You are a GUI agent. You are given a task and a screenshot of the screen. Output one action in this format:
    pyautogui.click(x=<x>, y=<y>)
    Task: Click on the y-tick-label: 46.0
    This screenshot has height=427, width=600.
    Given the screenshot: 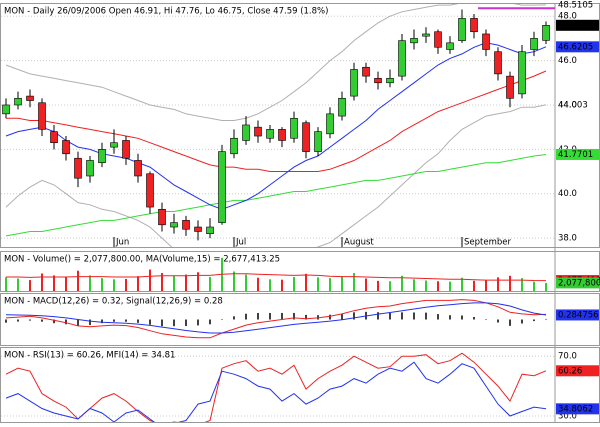 What is the action you would take?
    pyautogui.click(x=567, y=61)
    